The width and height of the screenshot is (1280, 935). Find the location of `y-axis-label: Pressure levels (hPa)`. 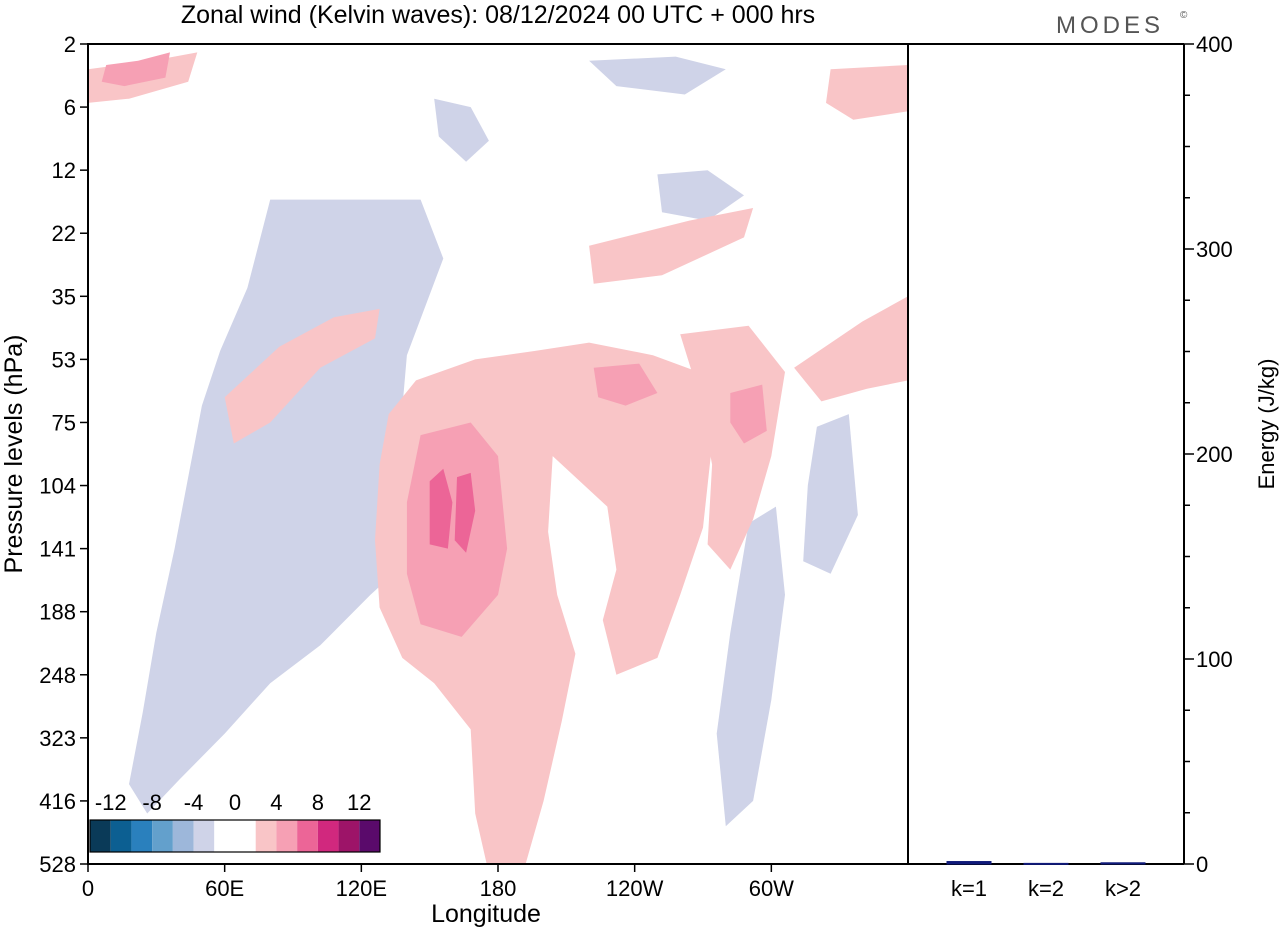

y-axis-label: Pressure levels (hPa) is located at coordinates (14, 454).